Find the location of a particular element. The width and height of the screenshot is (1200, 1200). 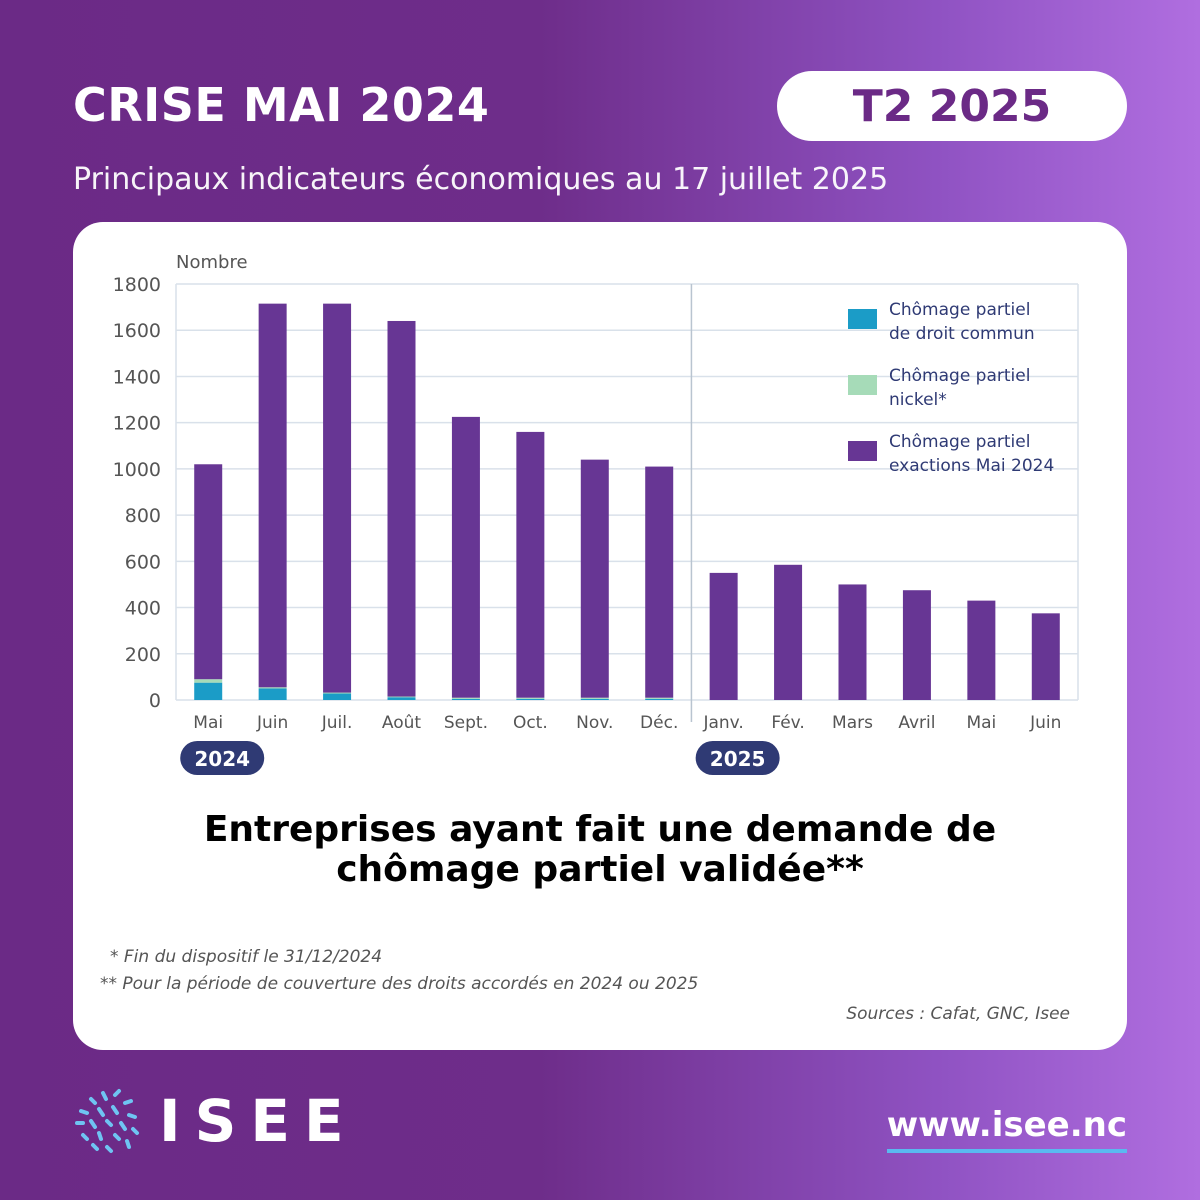

y-axis-label: Nombre is located at coordinates (212, 262).